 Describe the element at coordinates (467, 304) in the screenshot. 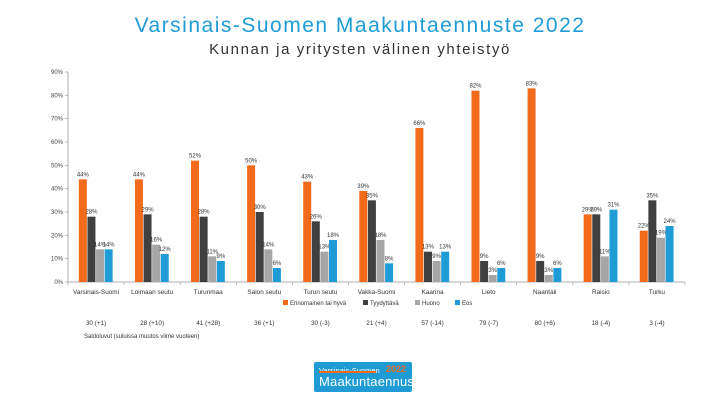

I see `legend-label: Eos` at that location.